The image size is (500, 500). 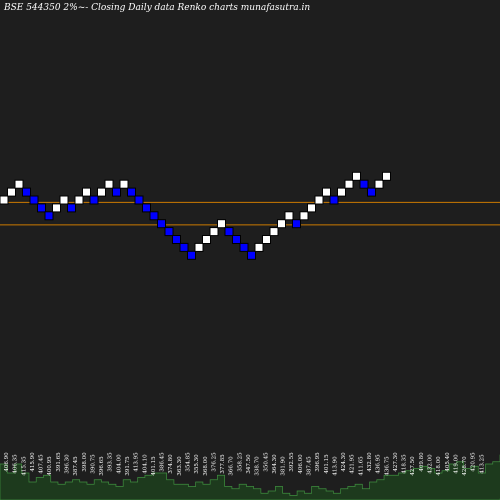 What do you see at coordinates (275, 464) in the screenshot?
I see `volume-label: 364.30` at bounding box center [275, 464].